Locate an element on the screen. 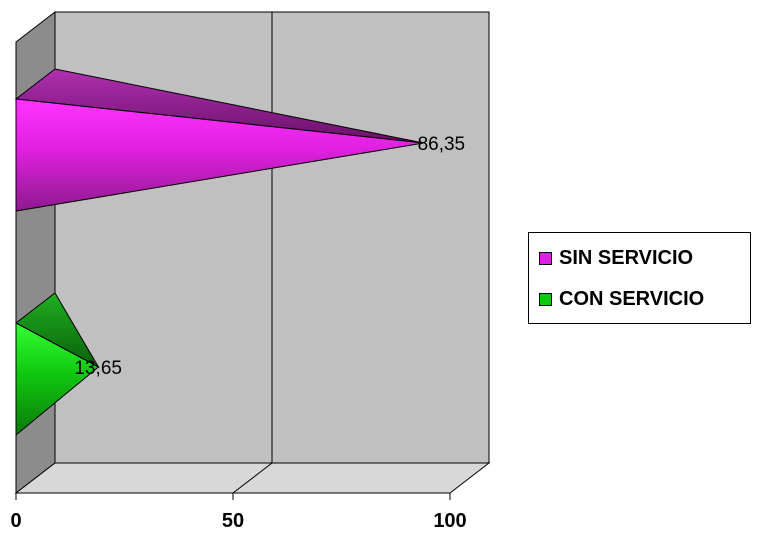  x-tick-label: 100 is located at coordinates (449, 521).